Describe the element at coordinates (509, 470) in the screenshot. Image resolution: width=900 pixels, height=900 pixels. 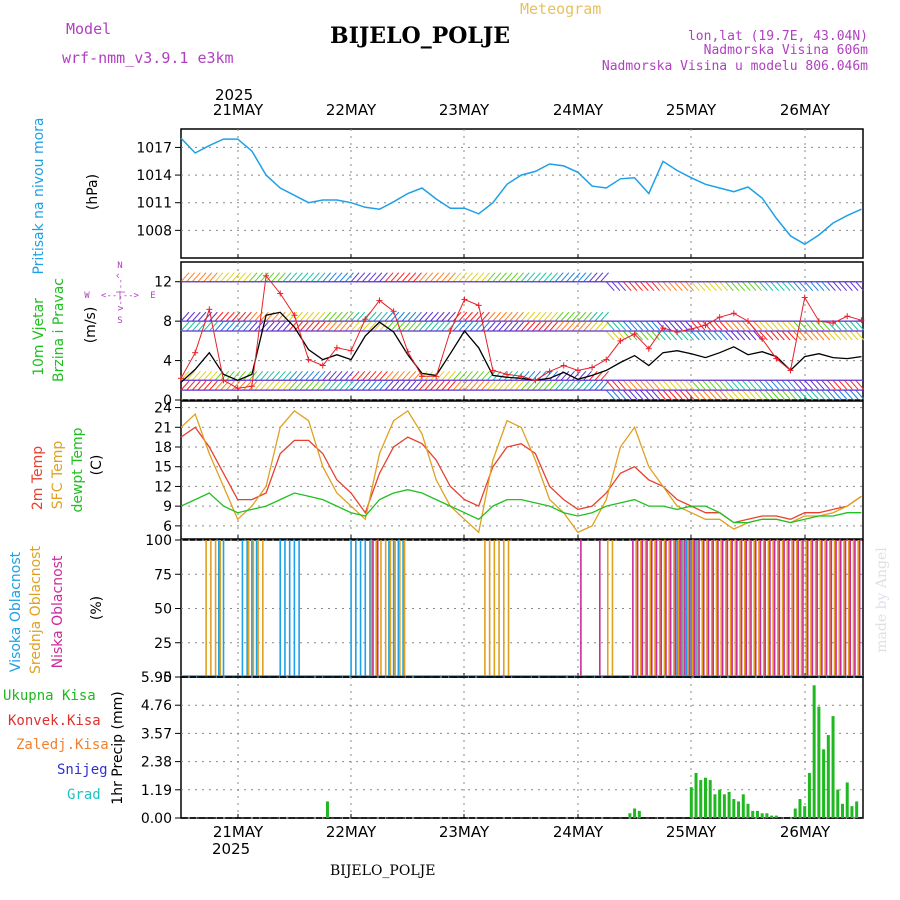
I see `temperature-panel: 6 9 12 15 18 21 24` at that location.